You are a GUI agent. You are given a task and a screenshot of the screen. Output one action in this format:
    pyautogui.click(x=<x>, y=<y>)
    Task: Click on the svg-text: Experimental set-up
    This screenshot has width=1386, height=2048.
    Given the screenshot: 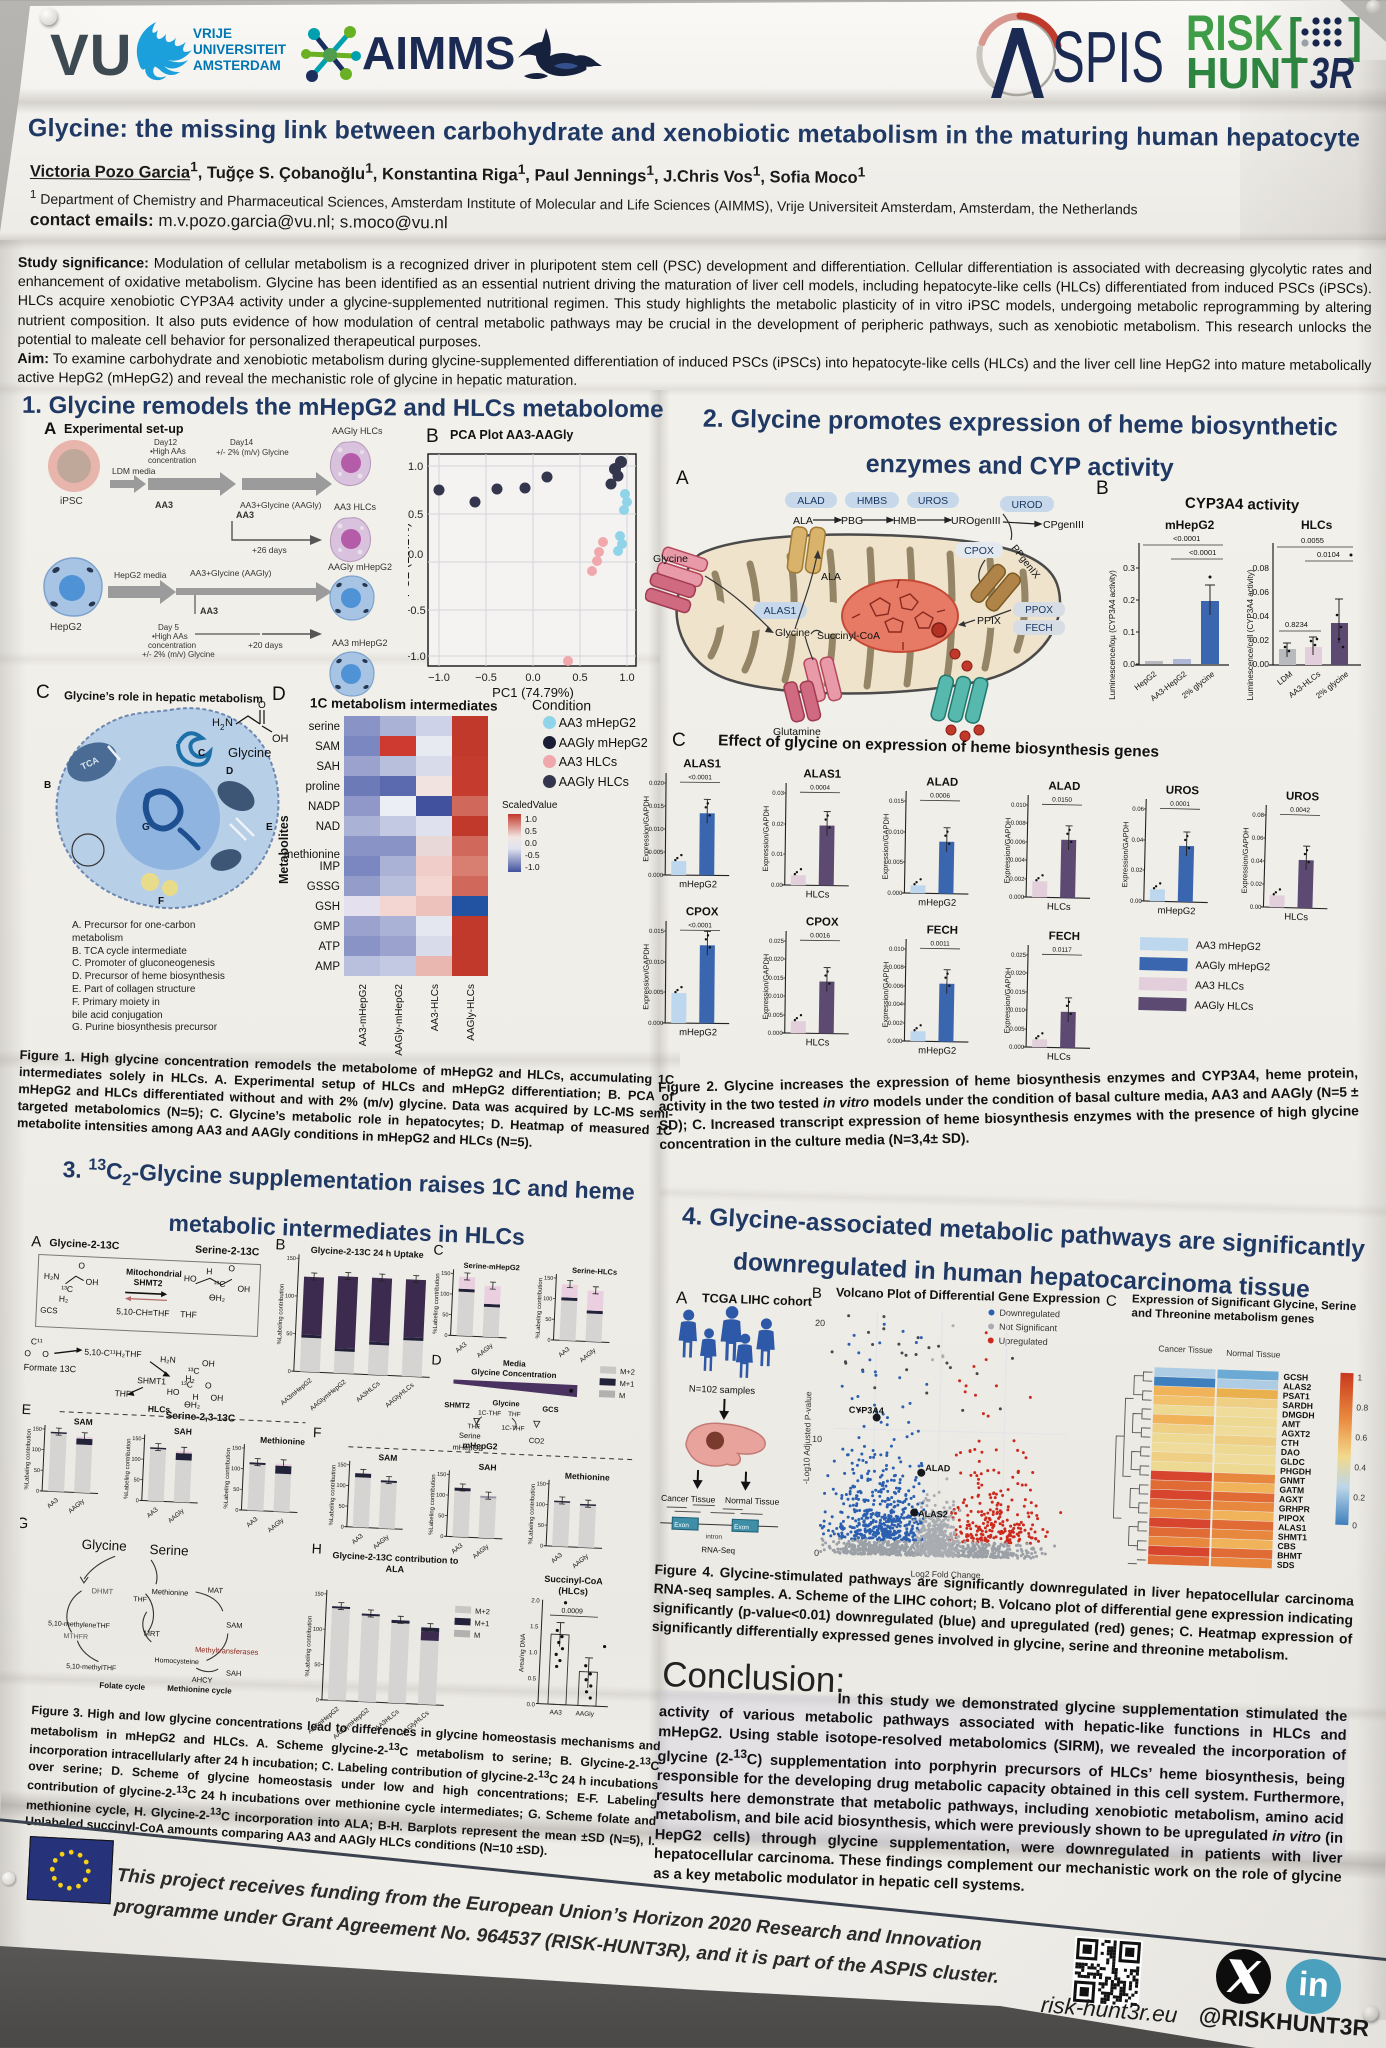 What is the action you would take?
    pyautogui.click(x=124, y=429)
    